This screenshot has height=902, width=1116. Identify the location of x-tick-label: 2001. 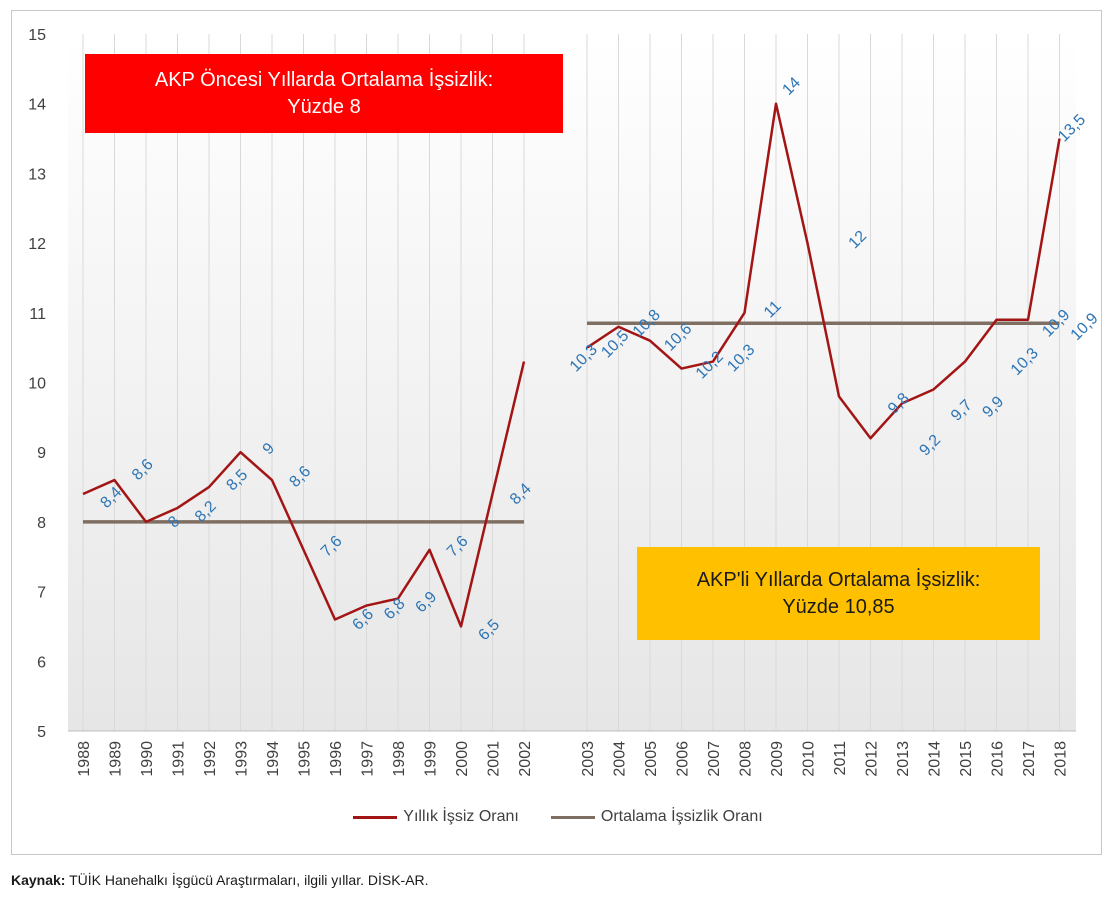
(494, 759).